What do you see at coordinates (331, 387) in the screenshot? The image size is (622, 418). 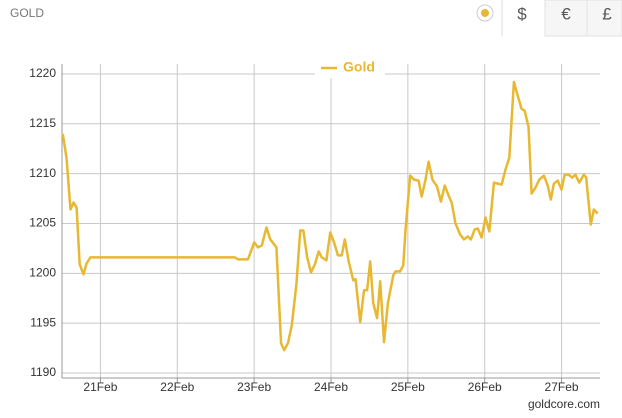 I see `x-tick-label: 24Feb` at bounding box center [331, 387].